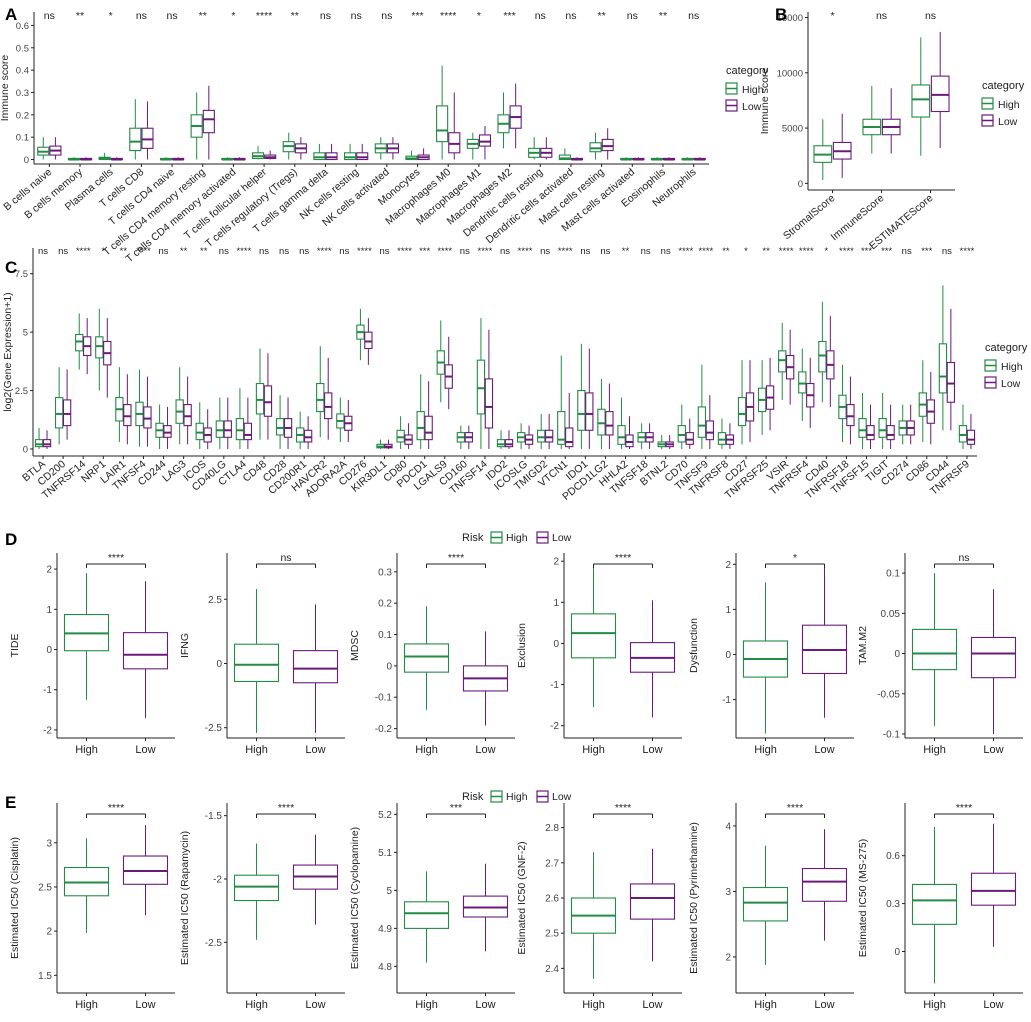 This screenshot has height=1022, width=1031. I want to click on subplot-y-tick-label: 2, so click(728, 565).